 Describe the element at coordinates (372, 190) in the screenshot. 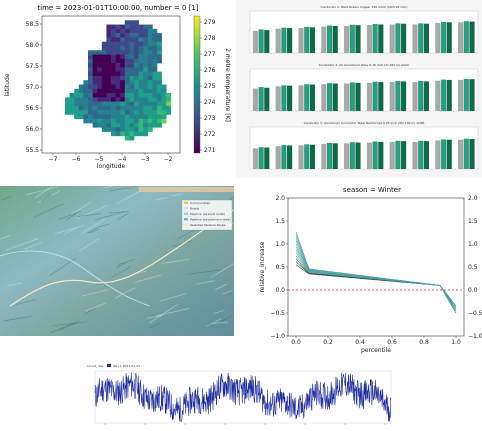

I see `lines-title: season = Winter` at that location.